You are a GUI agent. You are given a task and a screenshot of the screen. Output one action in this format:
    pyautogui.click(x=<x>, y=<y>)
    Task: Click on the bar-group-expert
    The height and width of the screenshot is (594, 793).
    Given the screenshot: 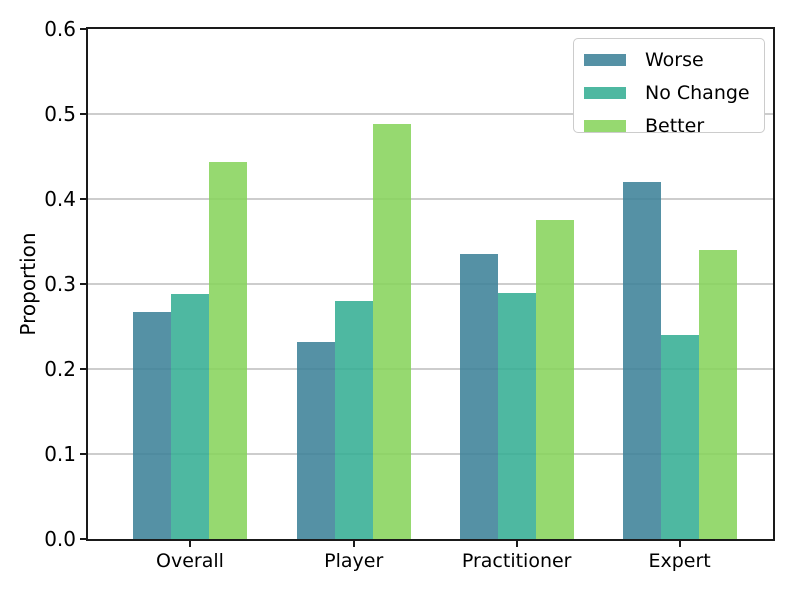 What is the action you would take?
    pyautogui.click(x=679, y=360)
    